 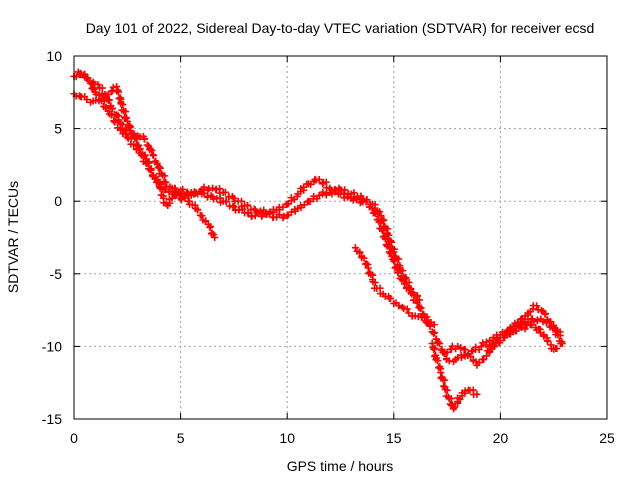 I want to click on x-tick-label: 0, so click(x=74, y=438).